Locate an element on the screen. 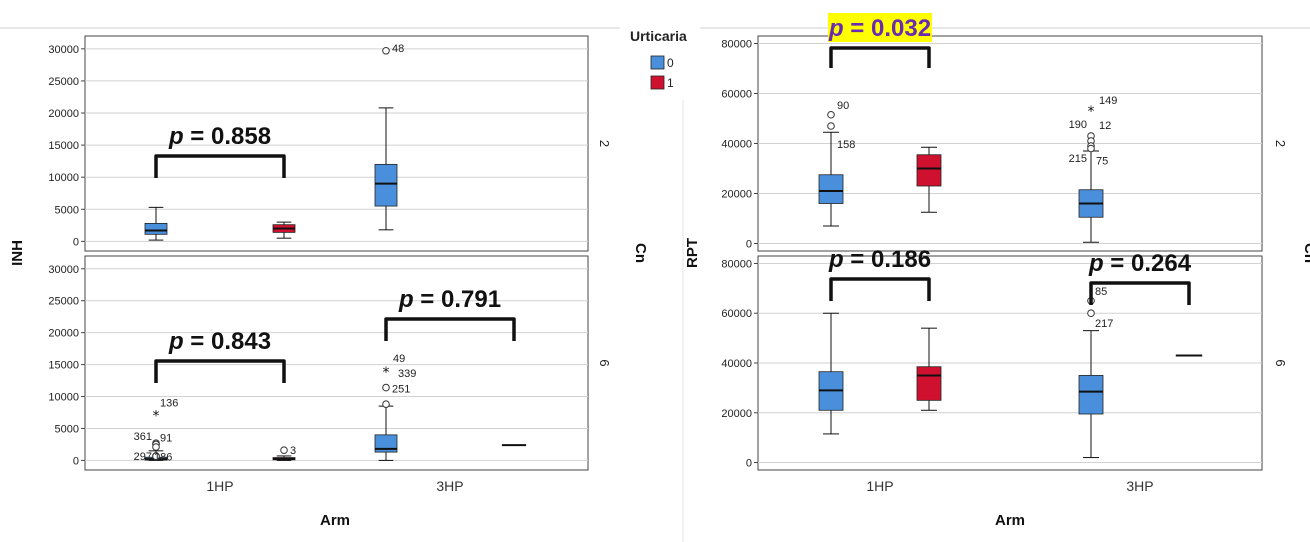 The height and width of the screenshot is (542, 1310). outlier-label: 186 is located at coordinates (163, 457).